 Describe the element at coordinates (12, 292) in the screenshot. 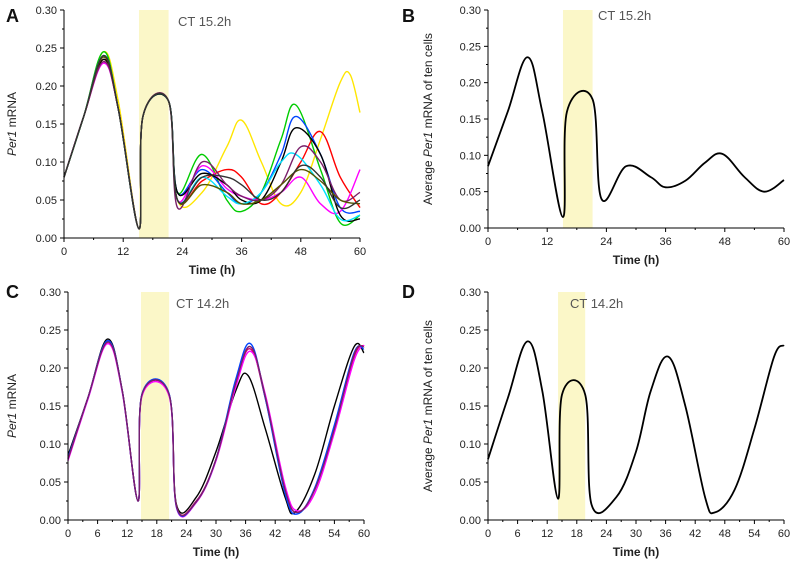

I see `panel-label: C` at that location.